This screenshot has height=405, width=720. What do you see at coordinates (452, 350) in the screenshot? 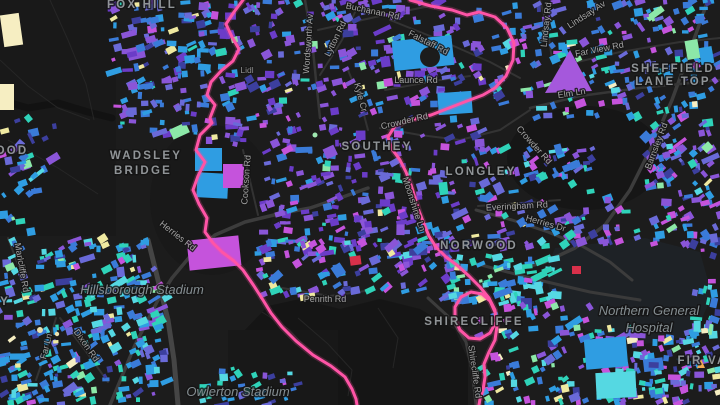
I see `road` at bounding box center [452, 350].